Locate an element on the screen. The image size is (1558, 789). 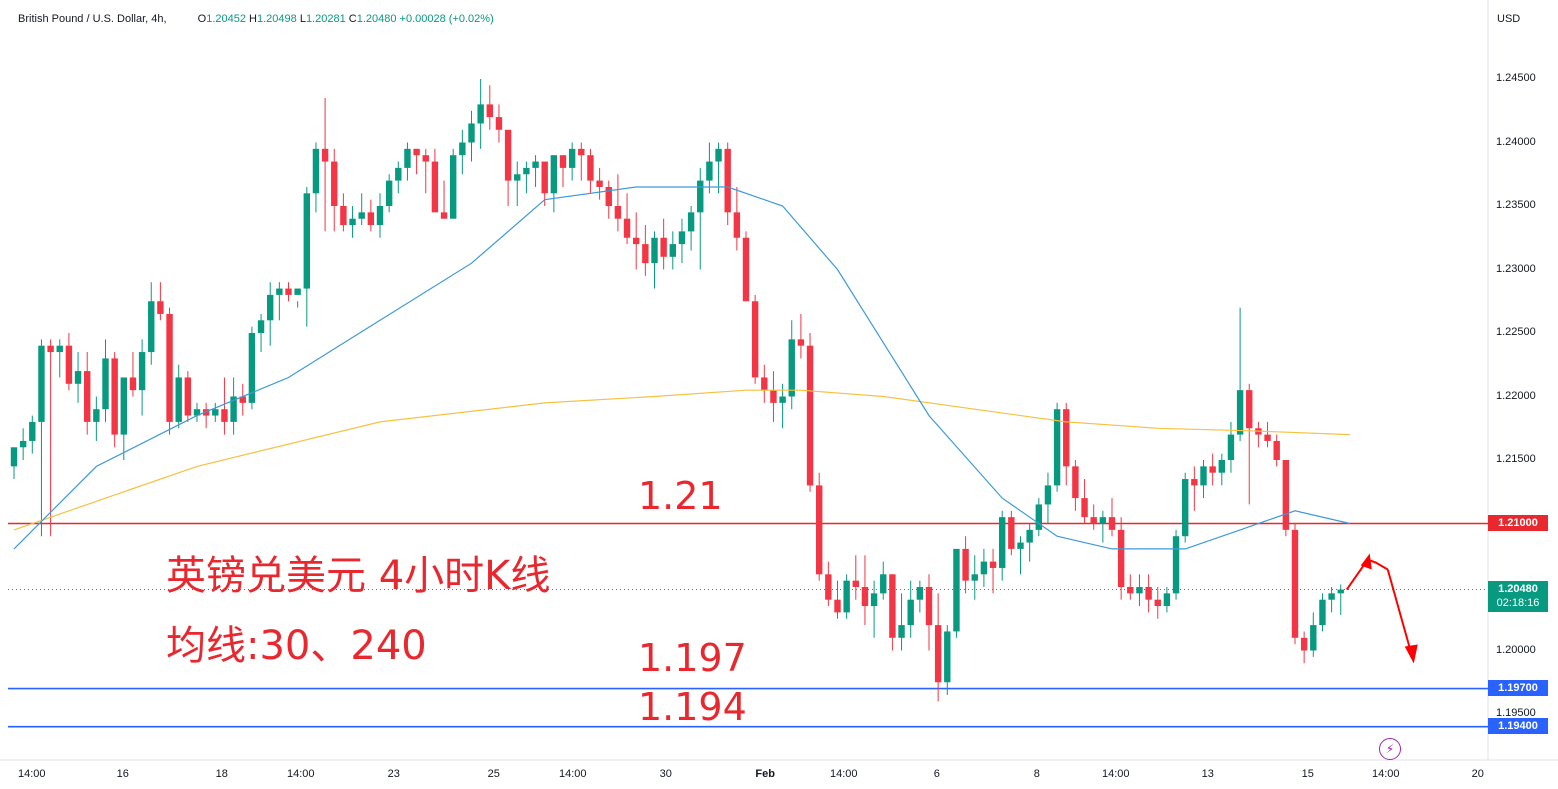
price-tick-label: 1.20000 is located at coordinates (1516, 649).